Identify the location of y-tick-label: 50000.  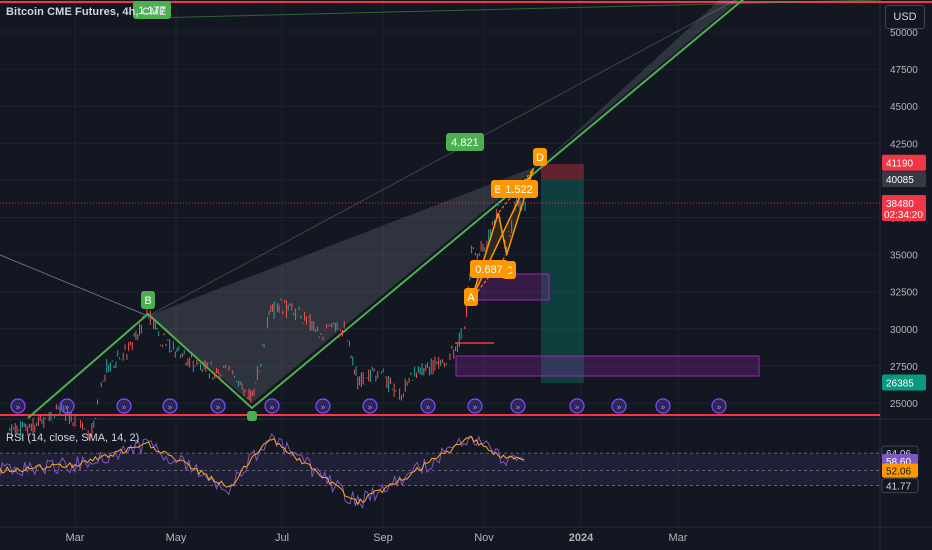
(904, 33).